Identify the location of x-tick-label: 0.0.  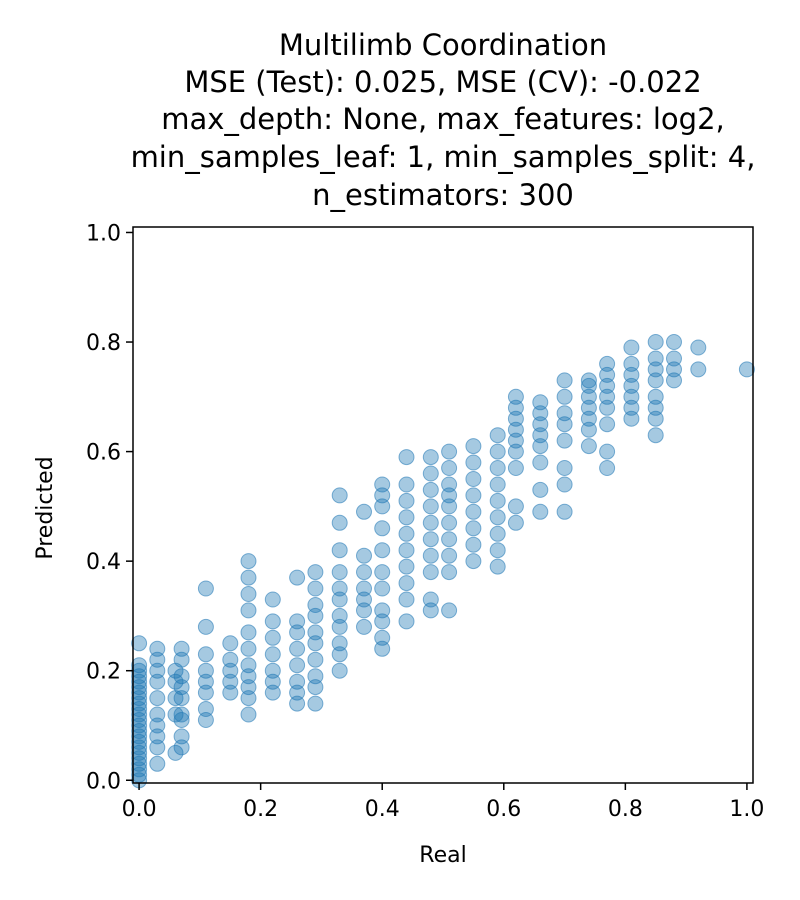
(139, 809).